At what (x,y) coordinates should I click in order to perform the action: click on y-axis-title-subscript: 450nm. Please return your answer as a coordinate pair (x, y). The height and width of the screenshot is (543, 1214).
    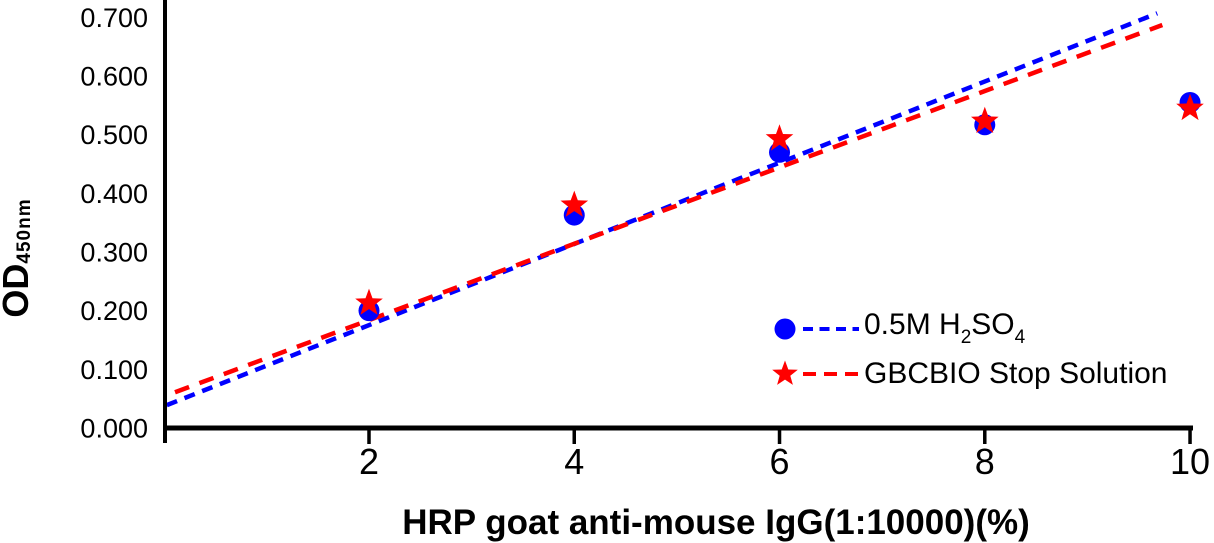
    Looking at the image, I should click on (24, 231).